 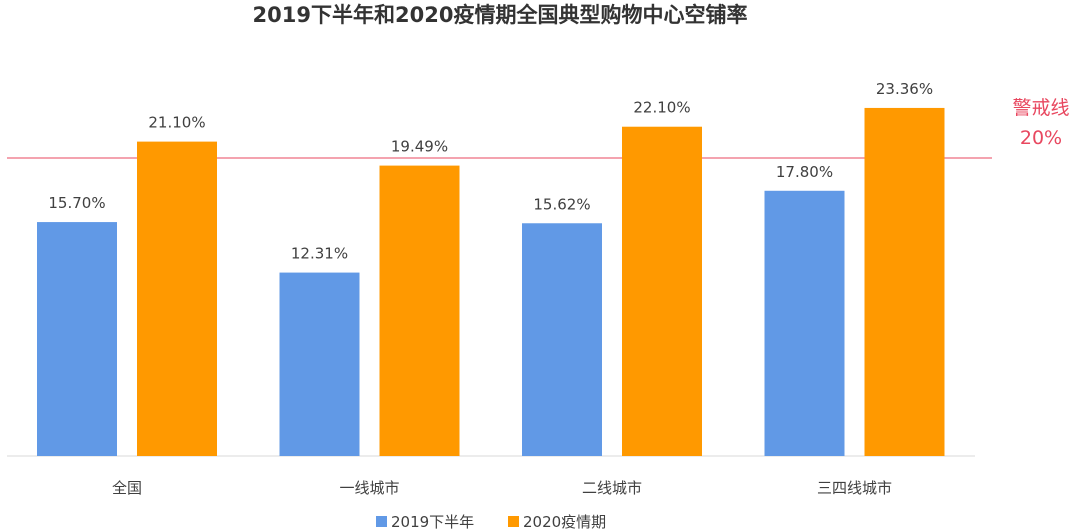 What do you see at coordinates (176, 123) in the screenshot?
I see `bar-value-label: 21.10%` at bounding box center [176, 123].